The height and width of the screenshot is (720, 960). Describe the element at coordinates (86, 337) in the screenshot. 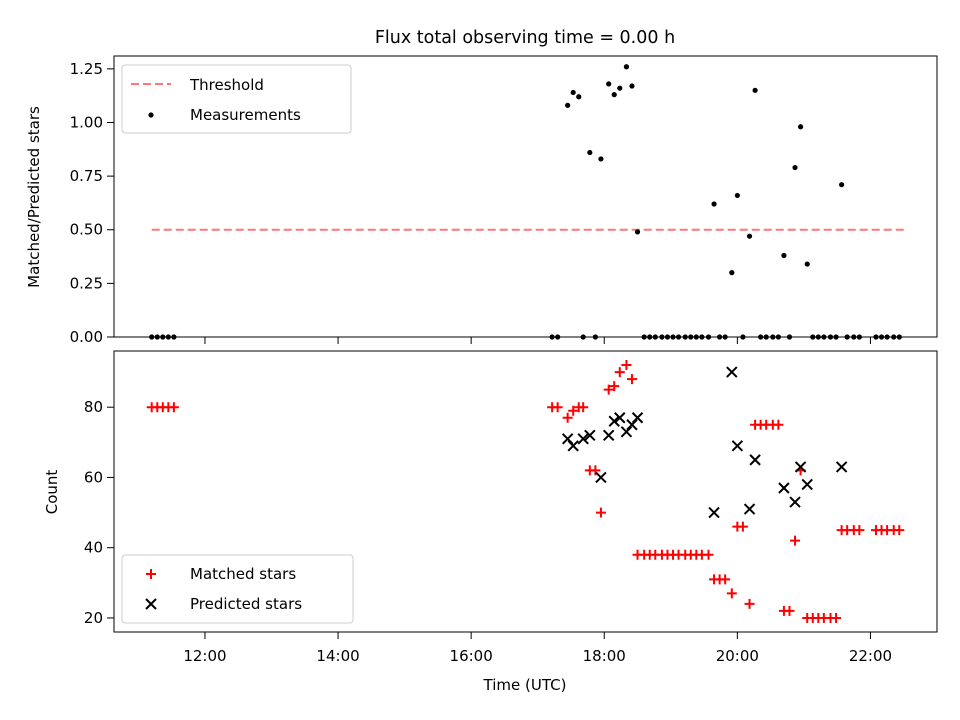

I see `top-y-tick-label: 0.00` at that location.